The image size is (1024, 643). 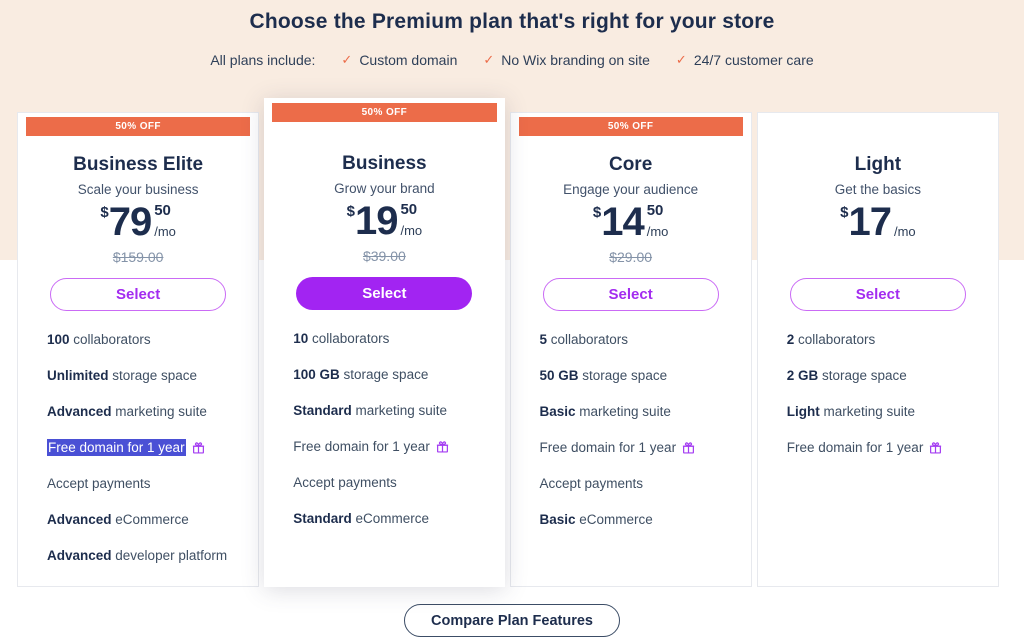 I want to click on price-amount: 79, so click(x=130, y=222).